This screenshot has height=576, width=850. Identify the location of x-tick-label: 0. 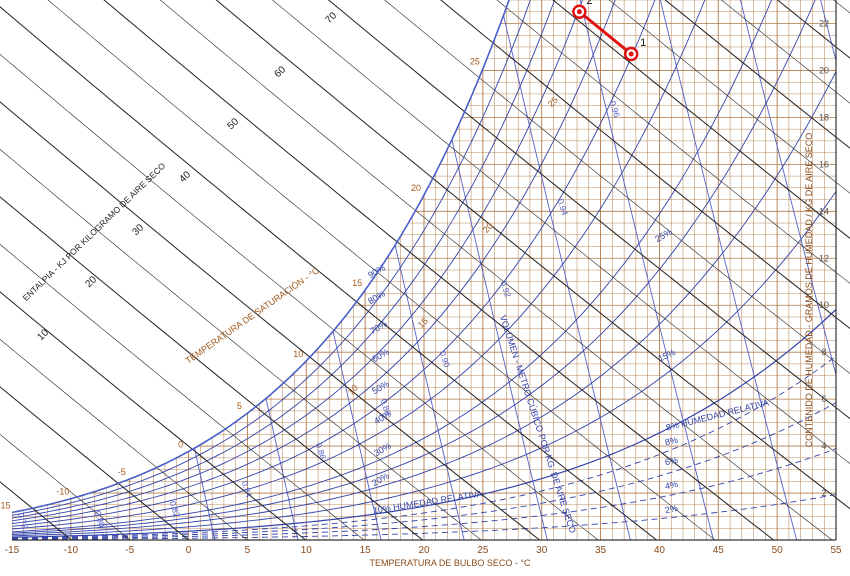
(189, 550).